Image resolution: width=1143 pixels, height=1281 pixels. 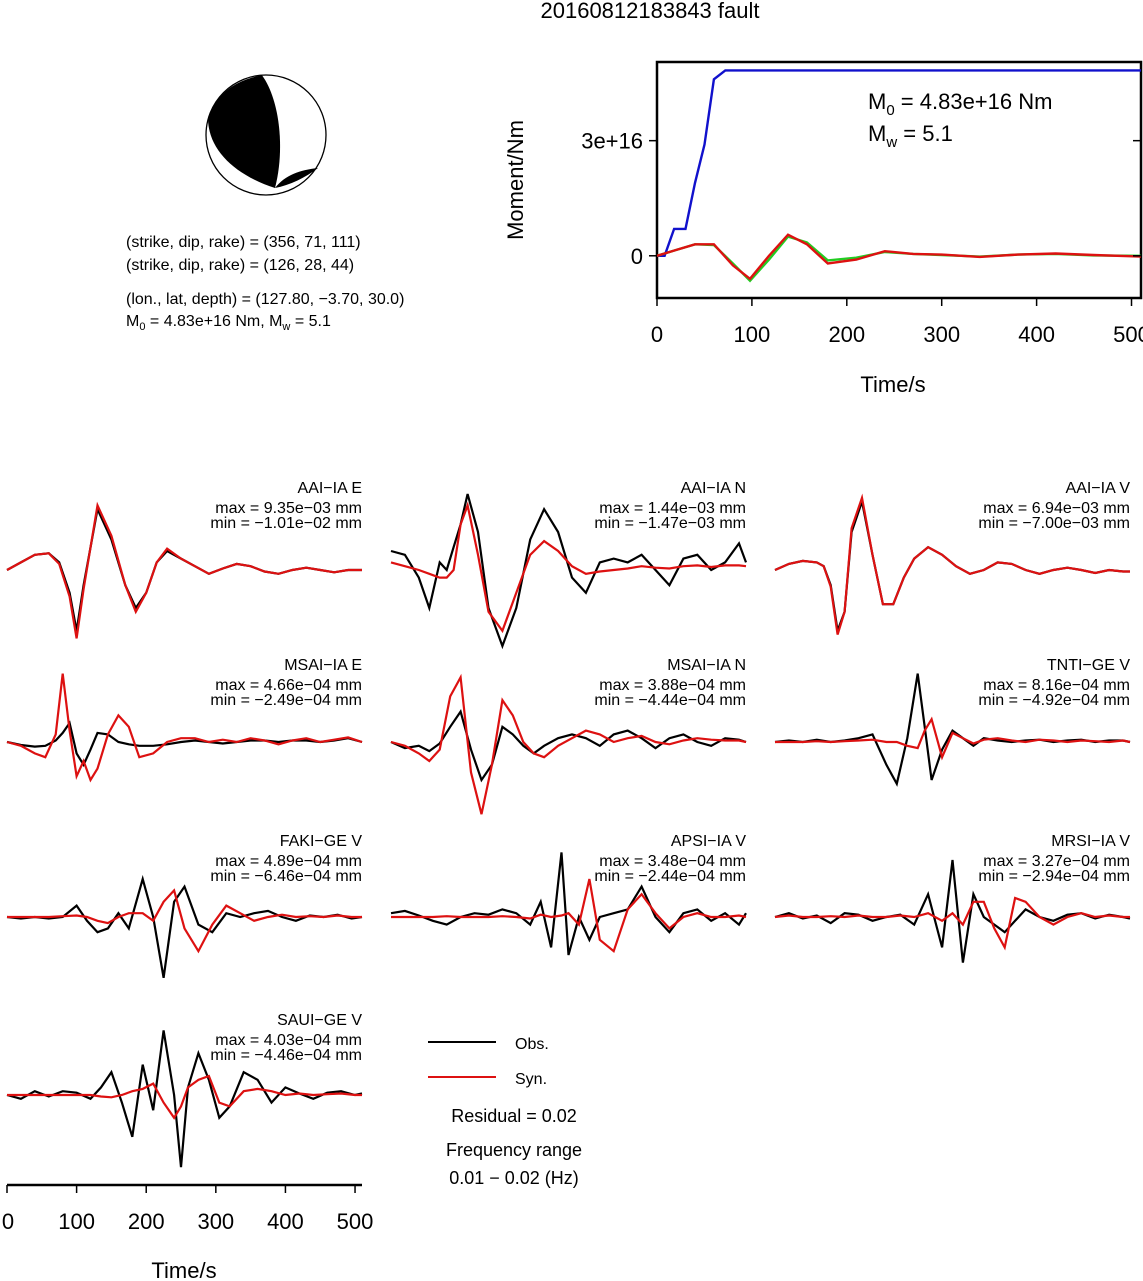 What do you see at coordinates (323, 665) in the screenshot?
I see `station-label: MSAI−IA E` at bounding box center [323, 665].